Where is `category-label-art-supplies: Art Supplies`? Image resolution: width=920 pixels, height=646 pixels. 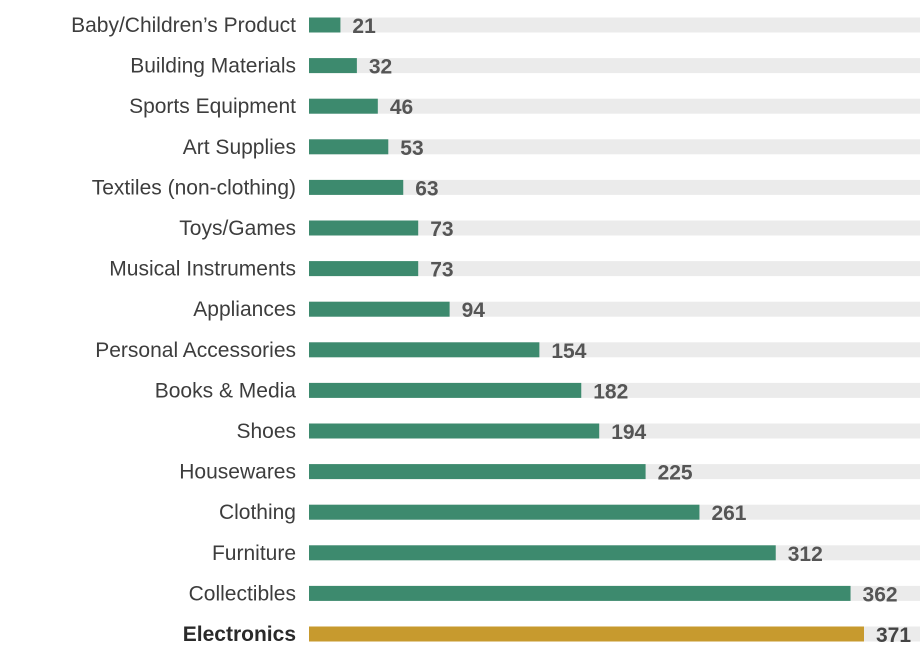
category-label-art-supplies: Art Supplies is located at coordinates (239, 147).